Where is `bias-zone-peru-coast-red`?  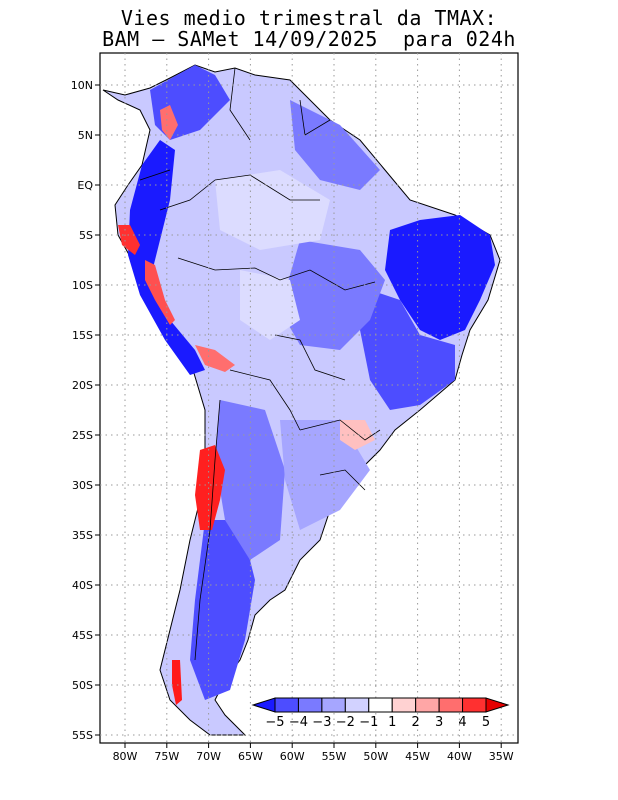
bias-zone-peru-coast-red is located at coordinates (129, 240).